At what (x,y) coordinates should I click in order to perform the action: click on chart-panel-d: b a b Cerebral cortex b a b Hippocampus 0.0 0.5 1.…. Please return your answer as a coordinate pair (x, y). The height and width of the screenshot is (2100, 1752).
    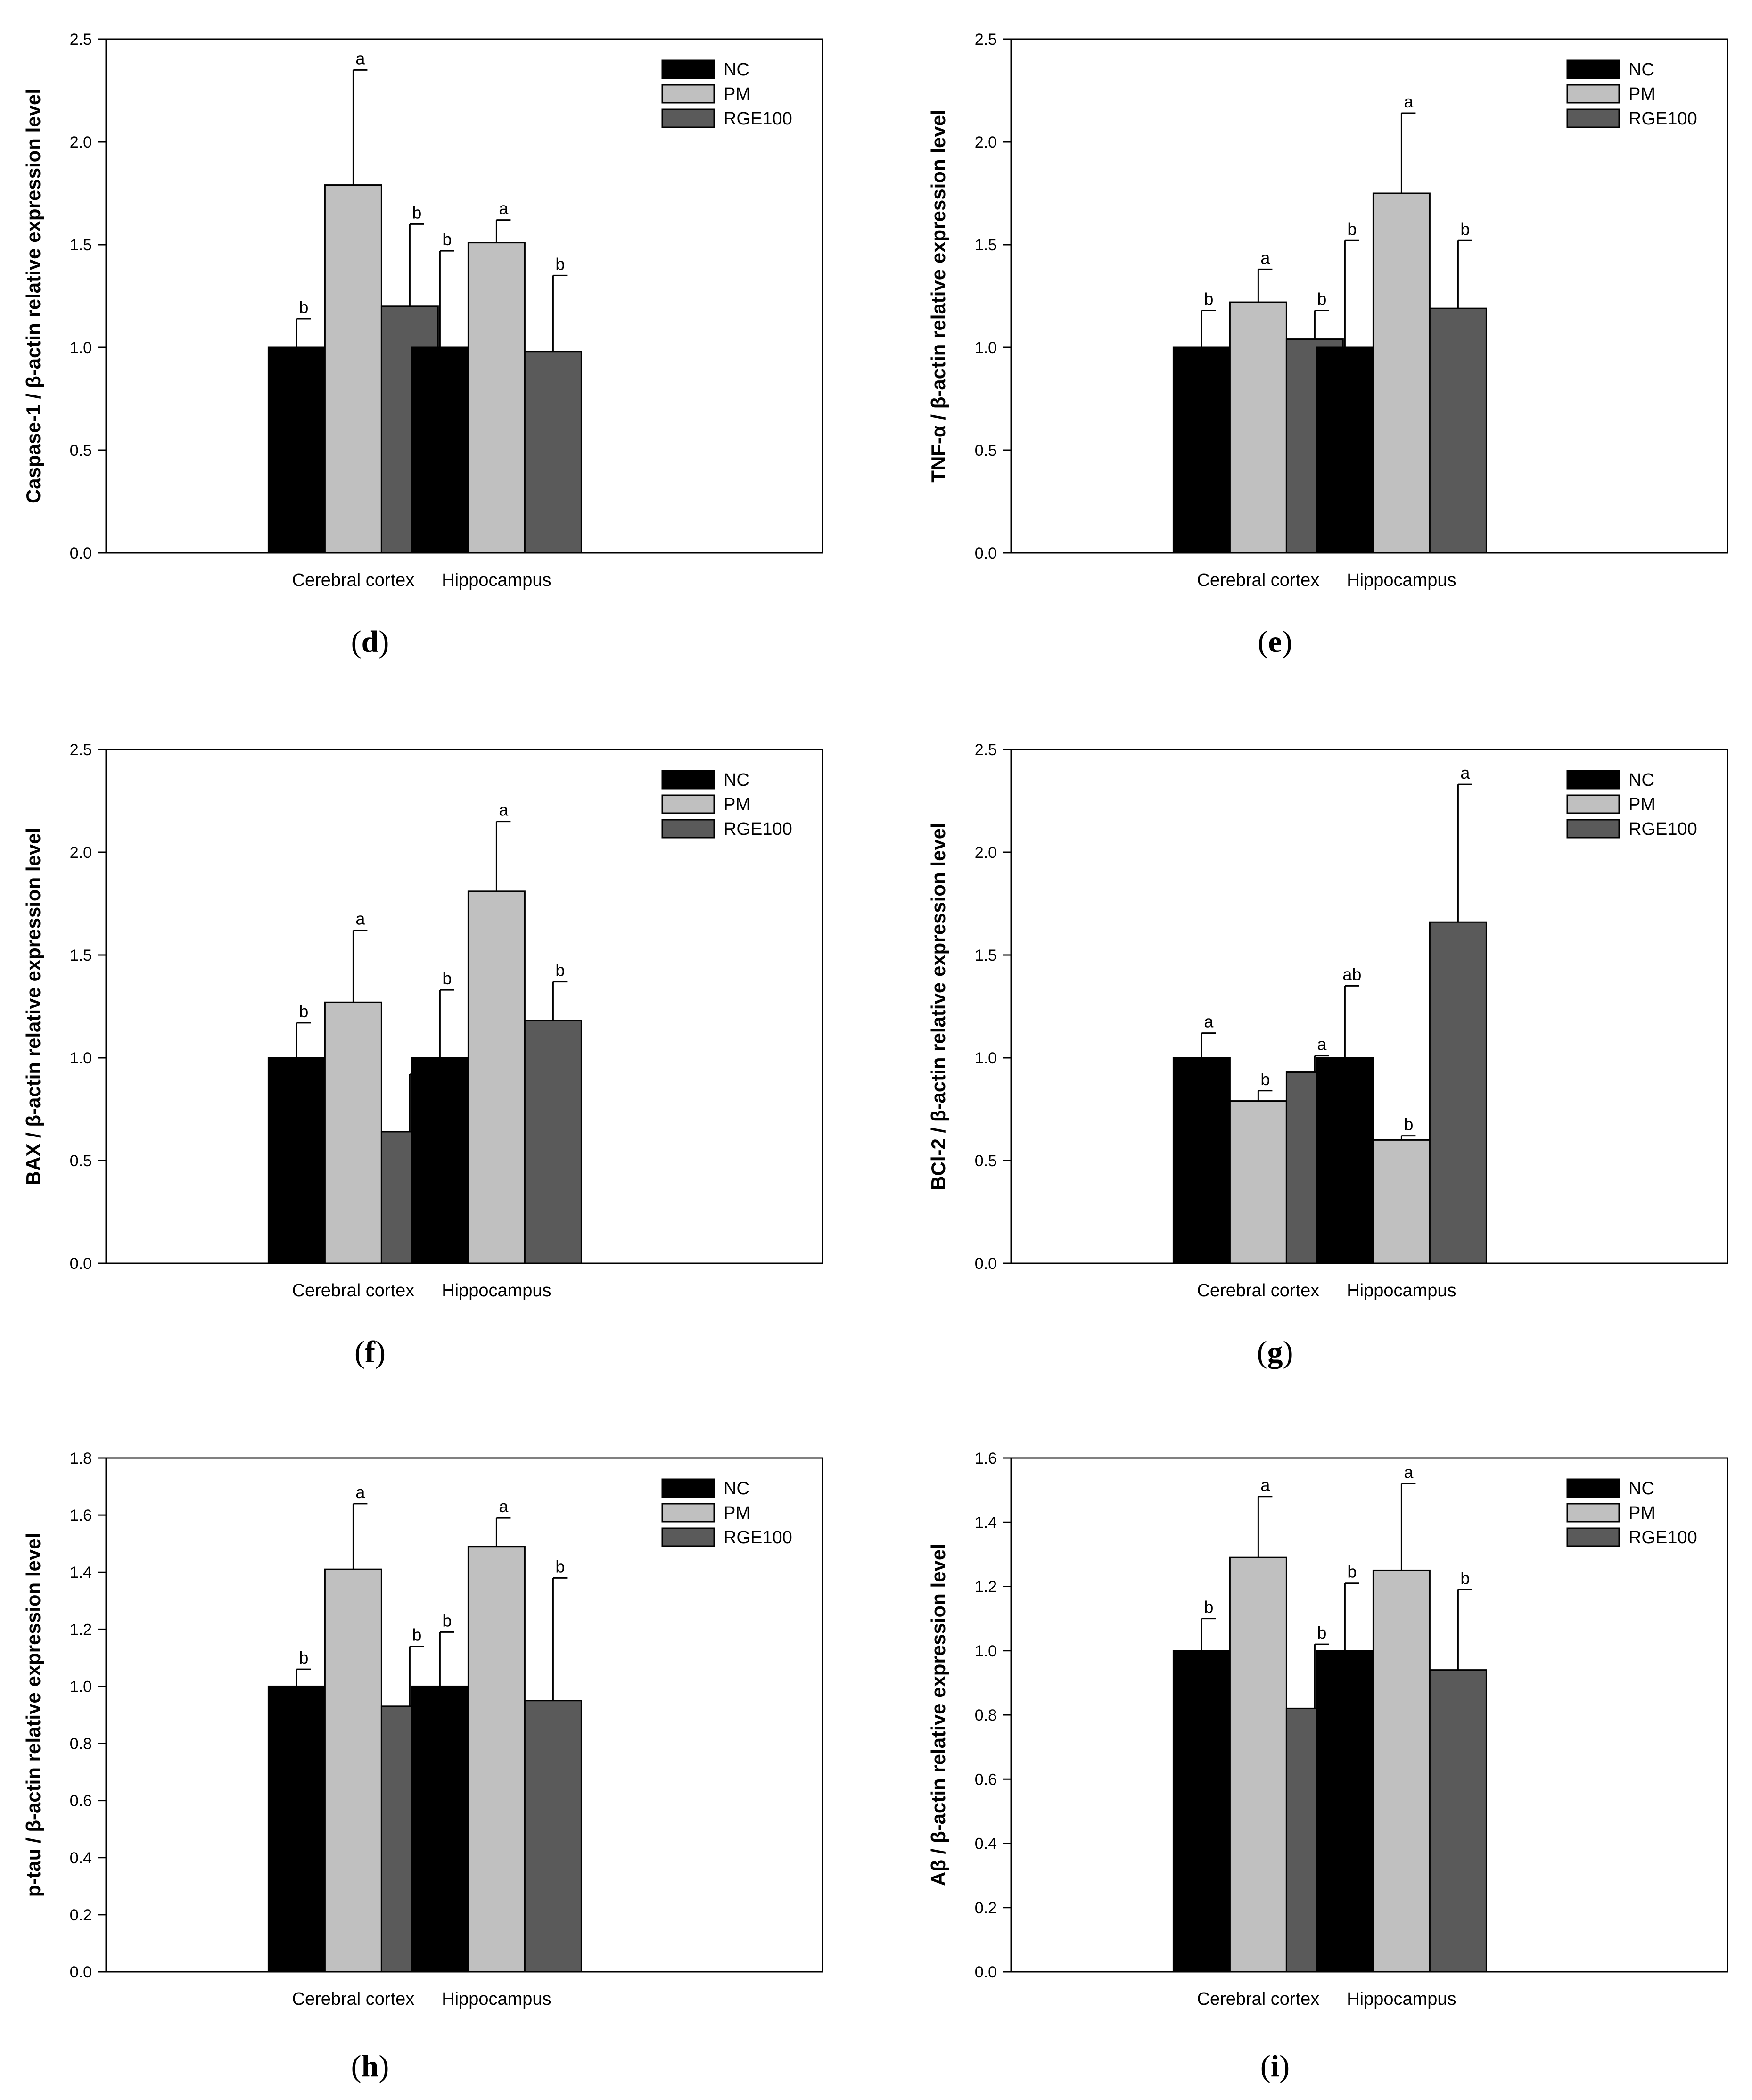
    Looking at the image, I should click on (422, 345).